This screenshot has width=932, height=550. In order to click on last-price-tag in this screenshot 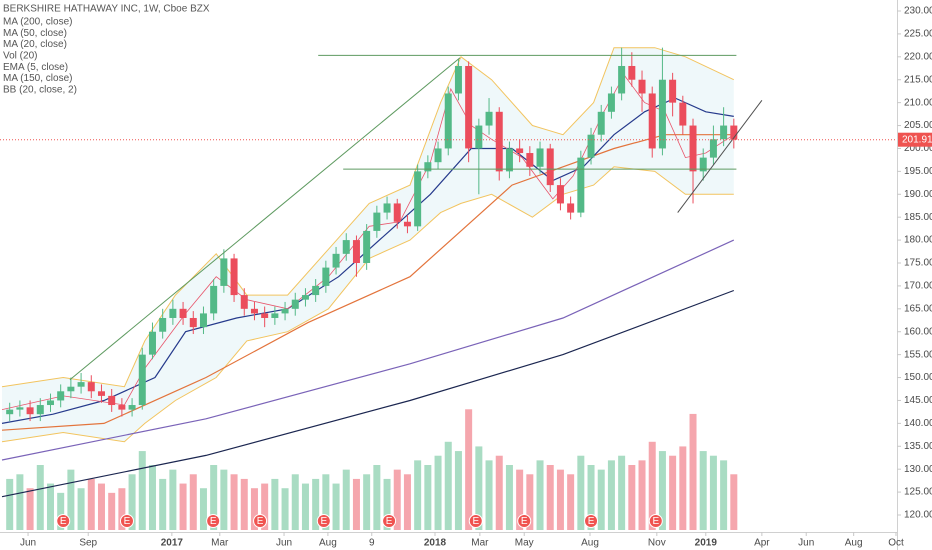, I will do `click(915, 139)`.